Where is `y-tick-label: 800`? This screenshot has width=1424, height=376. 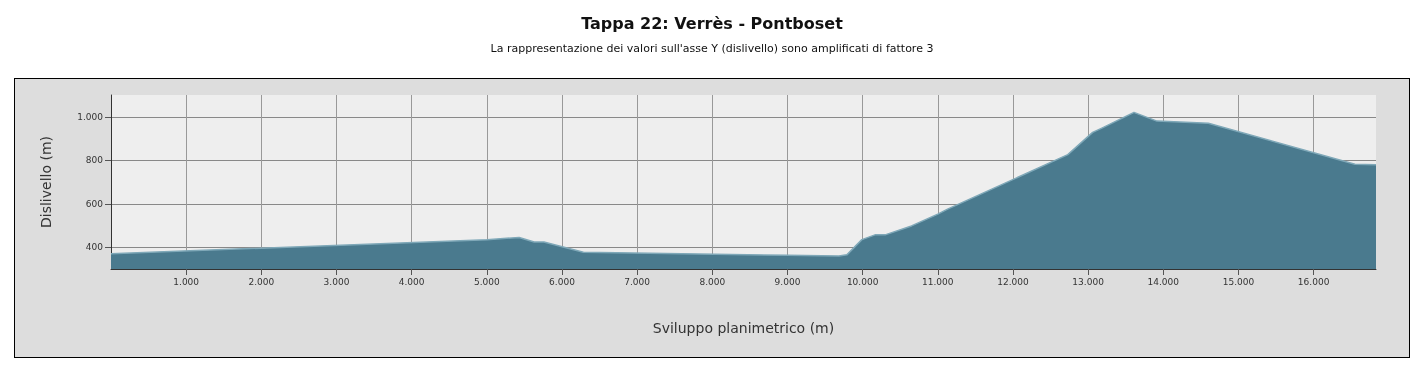
y-tick-label: 800 is located at coordinates (94, 160).